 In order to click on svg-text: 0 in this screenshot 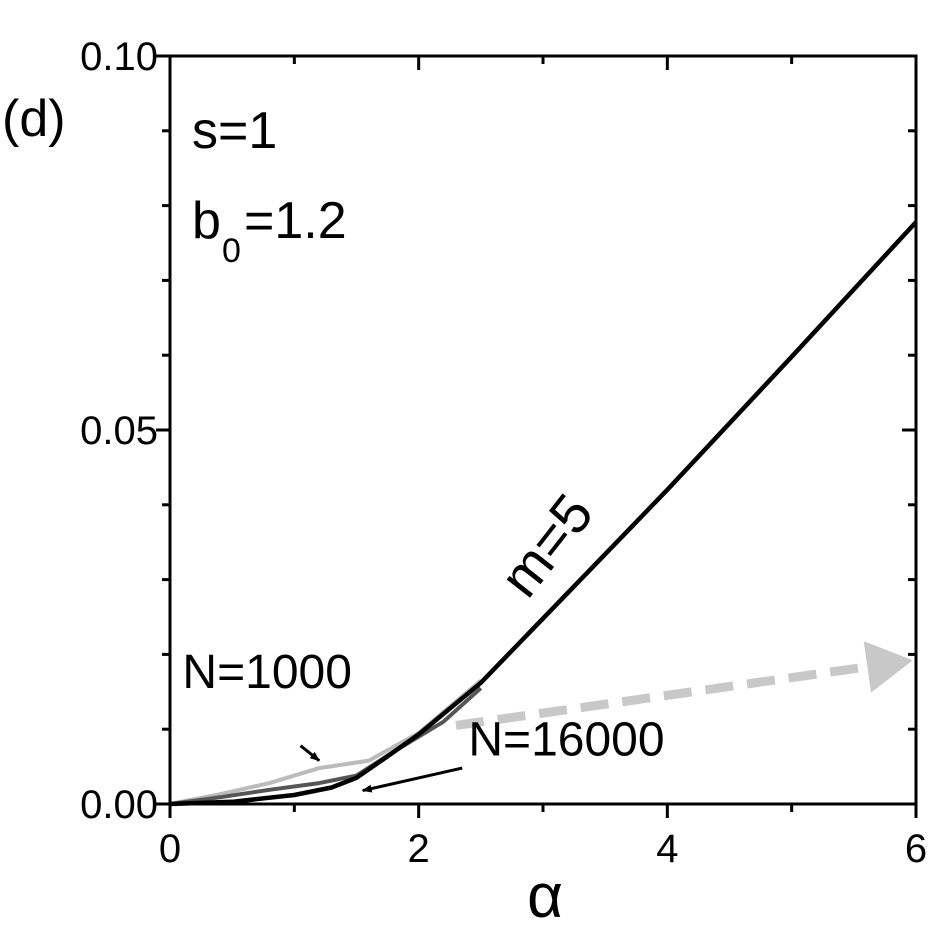, I will do `click(231, 251)`.